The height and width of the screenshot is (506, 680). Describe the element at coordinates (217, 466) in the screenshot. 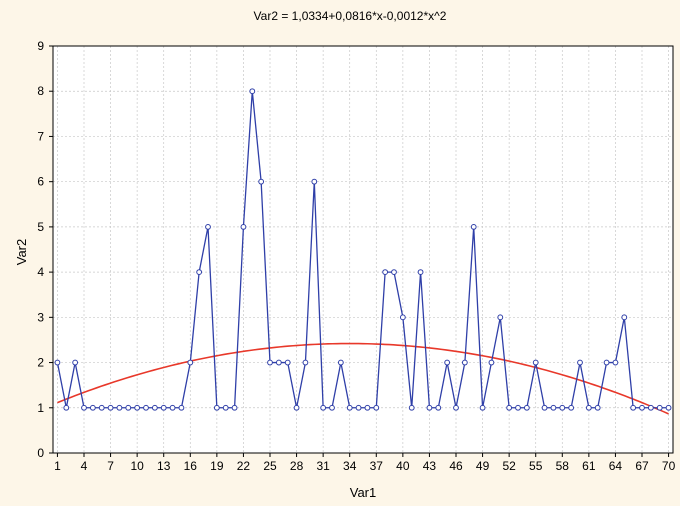

I see `x-tick-label: 19` at that location.